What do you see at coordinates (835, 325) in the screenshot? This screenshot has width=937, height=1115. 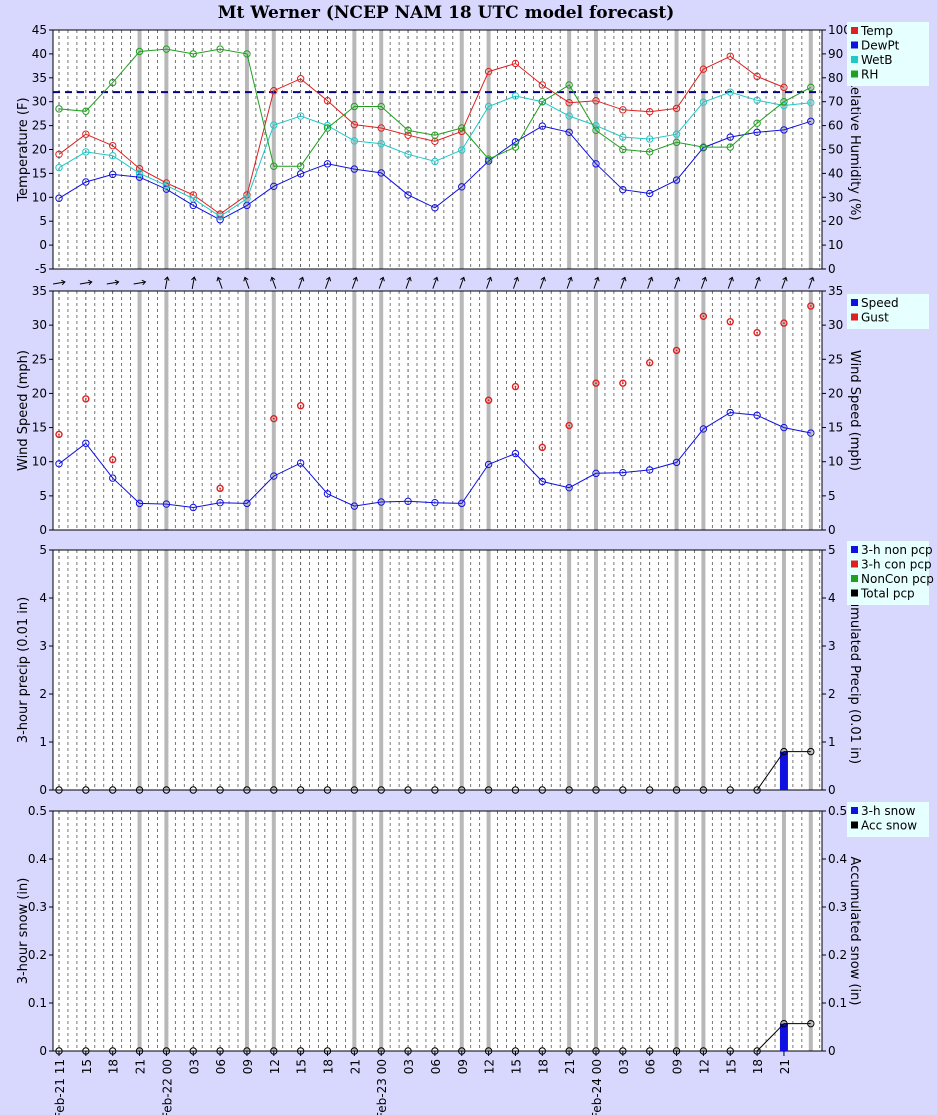 I see `y2-tick-label: 30` at bounding box center [835, 325].